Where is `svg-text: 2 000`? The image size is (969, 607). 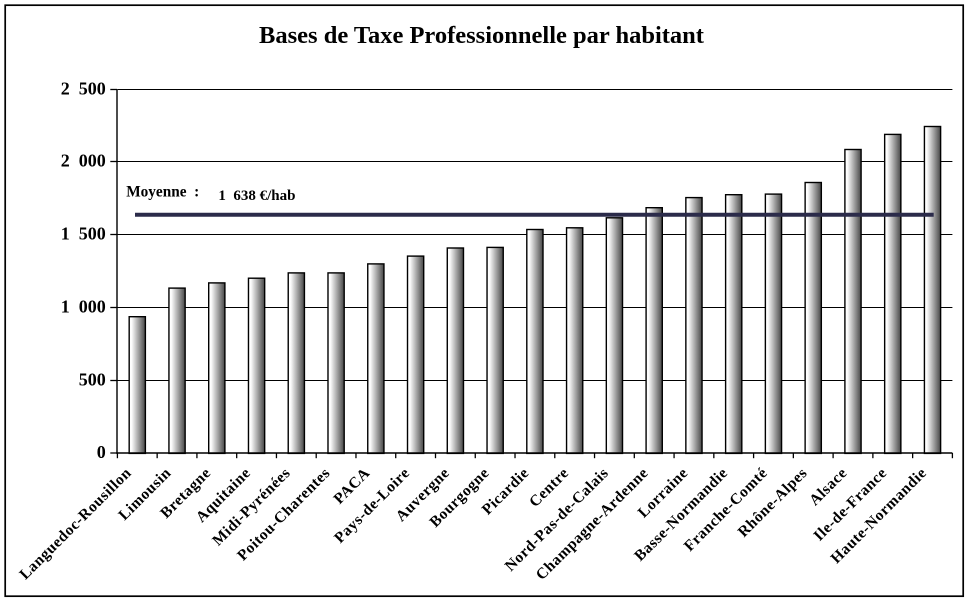 svg-text: 2 000 is located at coordinates (83, 161).